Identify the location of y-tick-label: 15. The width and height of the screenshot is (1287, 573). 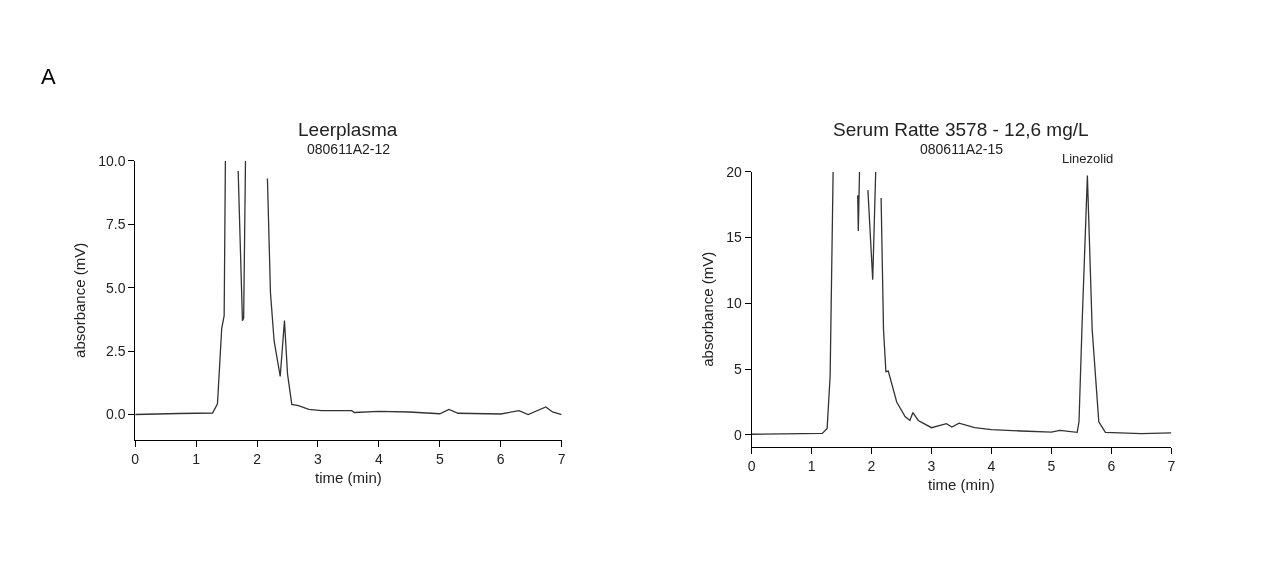
(734, 237).